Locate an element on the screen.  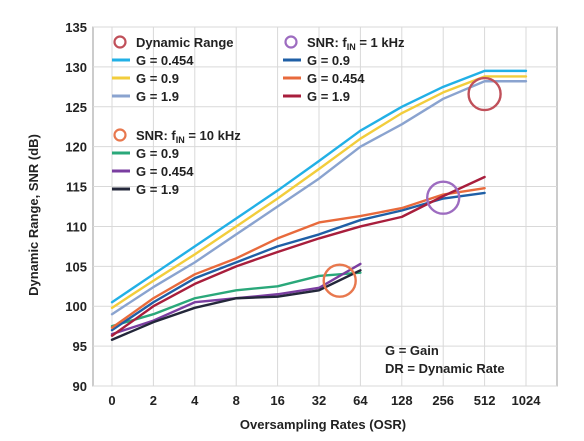
y-axis-title: Dynamic Range, SNR (dB) is located at coordinates (33, 215).